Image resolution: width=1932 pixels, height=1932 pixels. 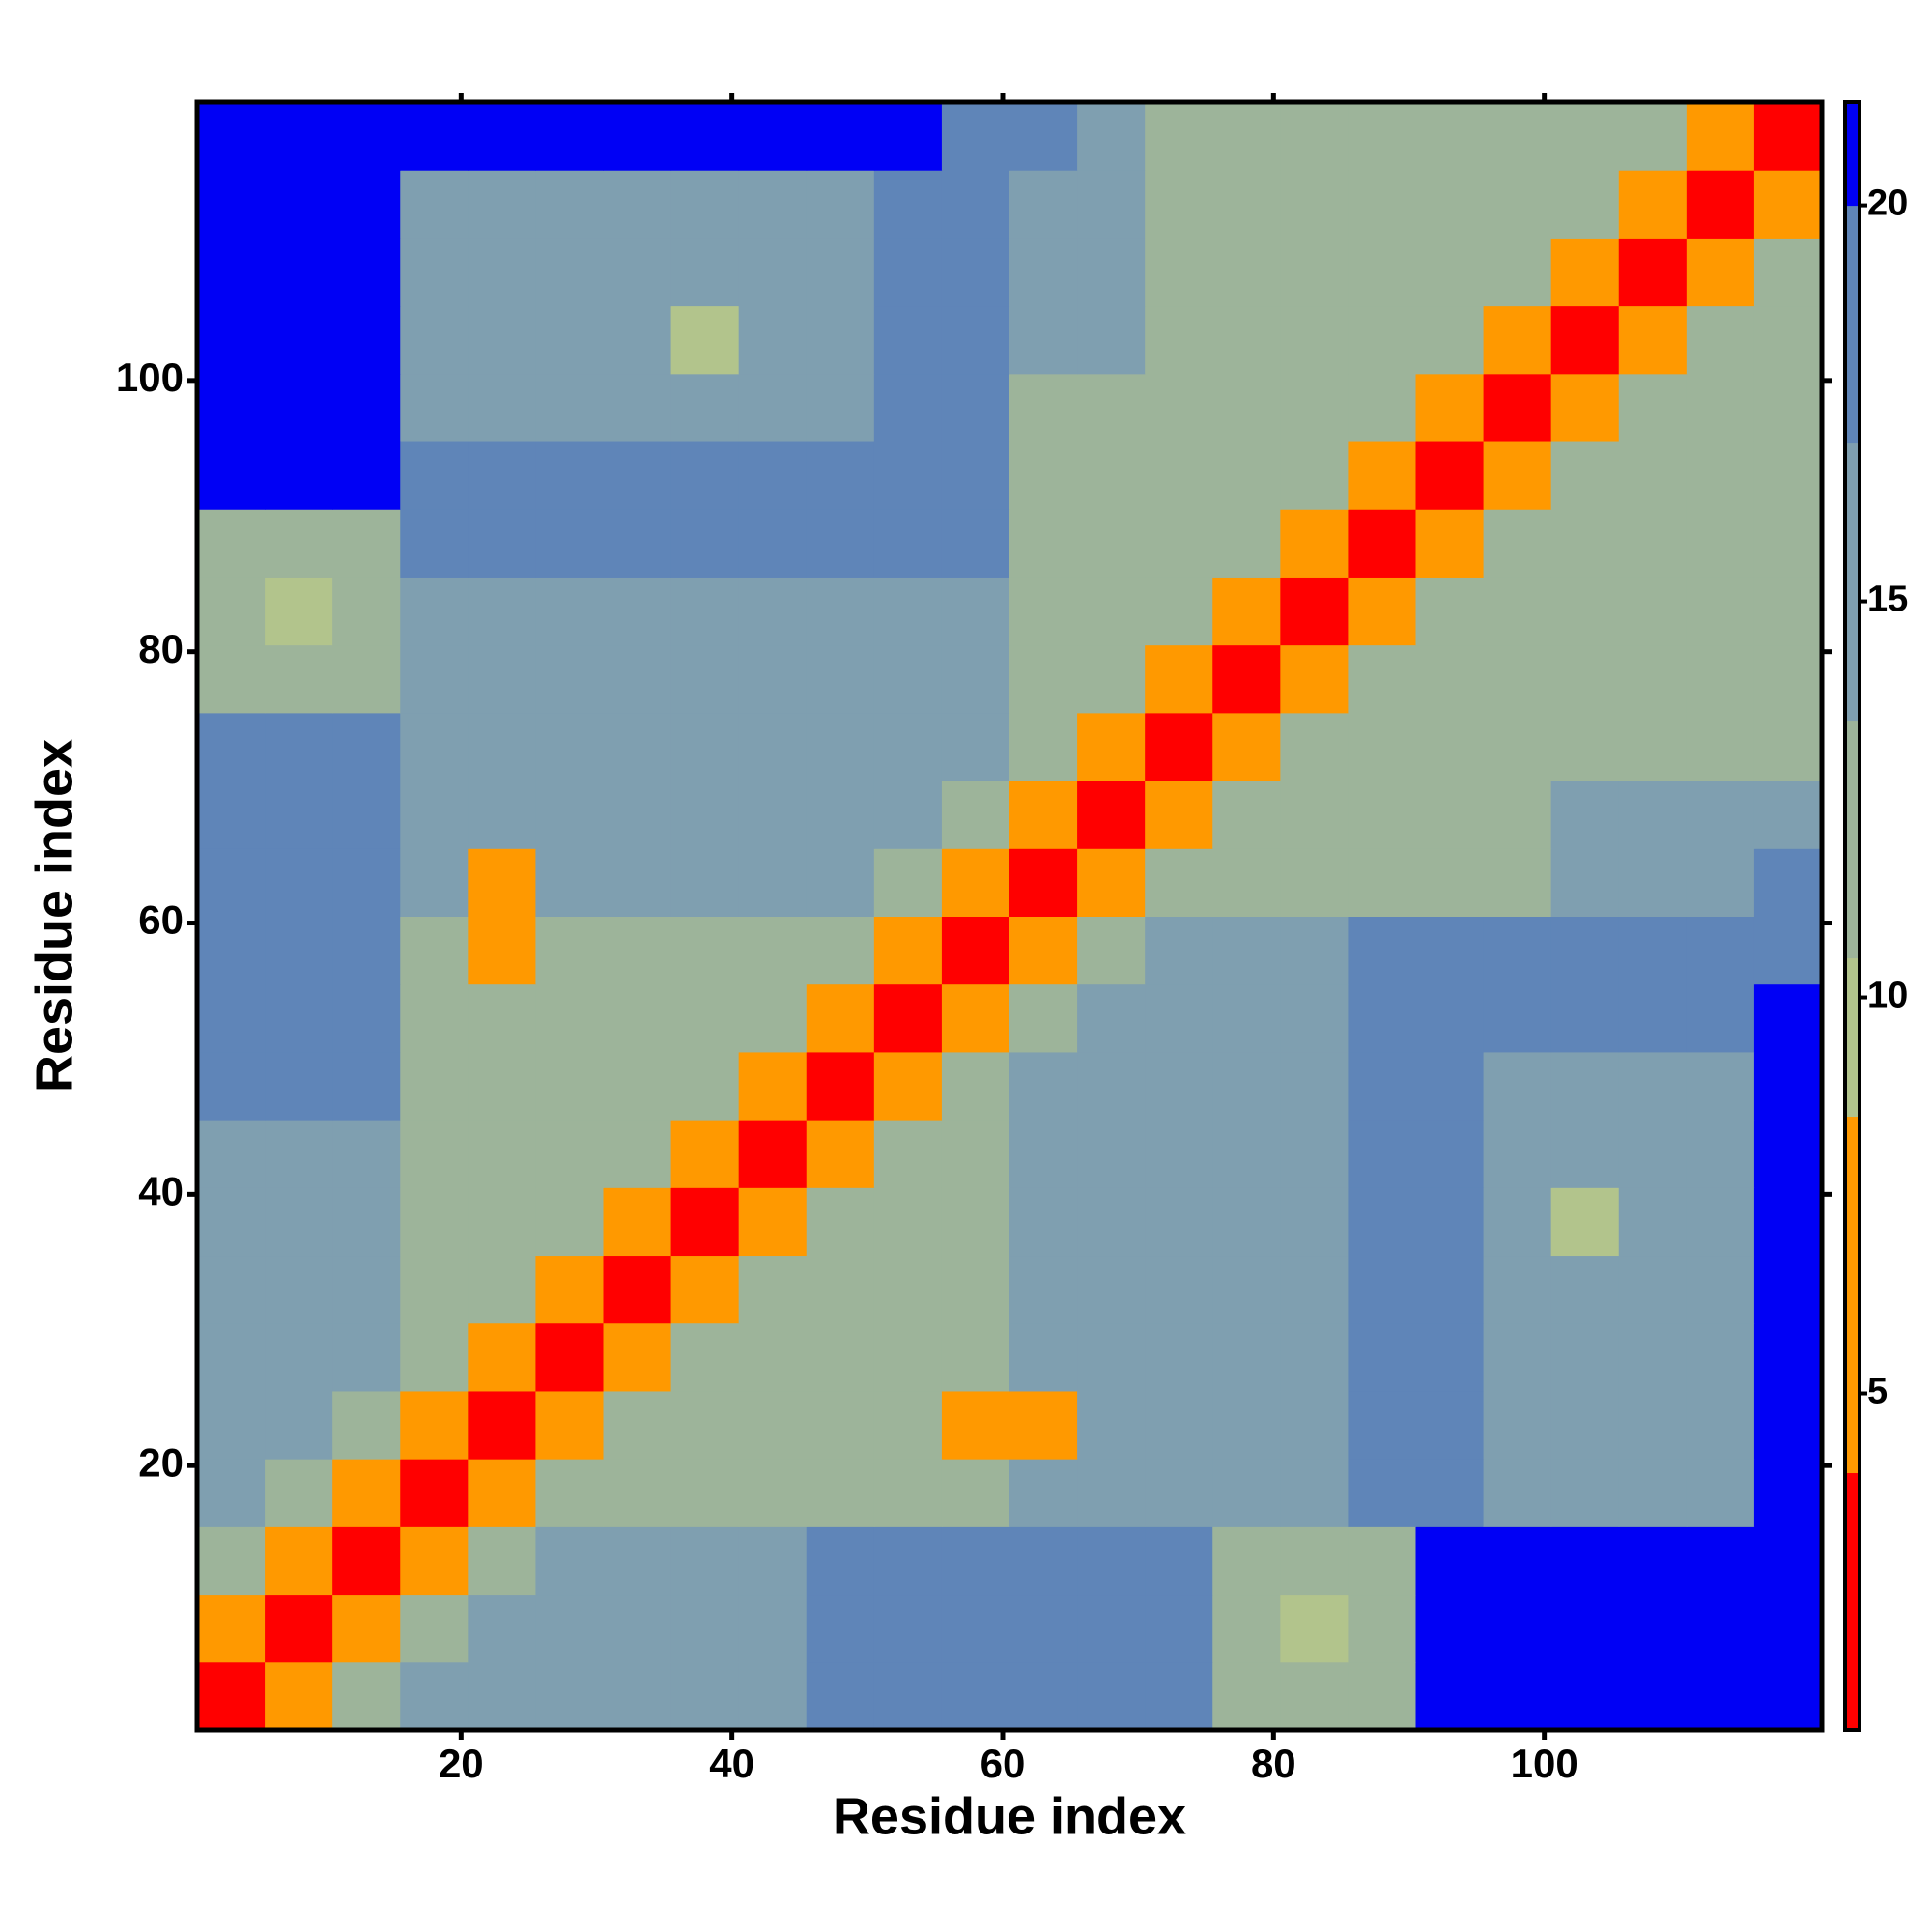 What do you see at coordinates (1852, 1295) in the screenshot?
I see `colorbar-segment` at bounding box center [1852, 1295].